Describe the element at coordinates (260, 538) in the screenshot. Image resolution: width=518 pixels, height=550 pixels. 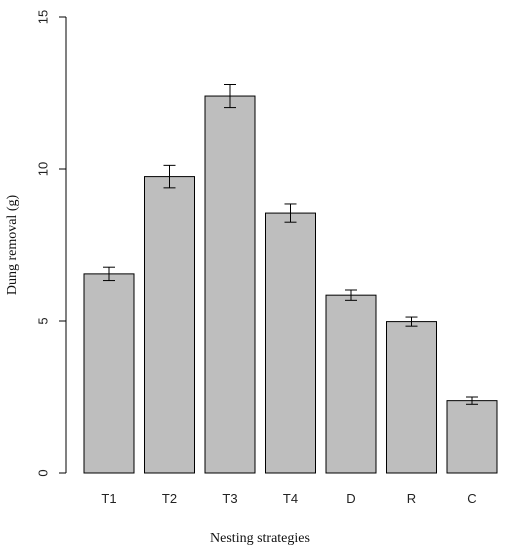
I see `x-axis-label: Nesting strategies` at that location.